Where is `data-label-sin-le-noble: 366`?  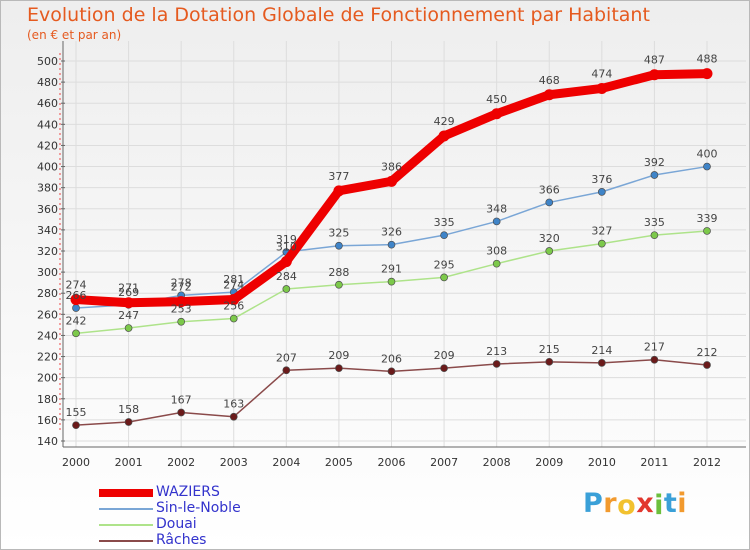 data-label-sin-le-noble: 366 is located at coordinates (549, 189).